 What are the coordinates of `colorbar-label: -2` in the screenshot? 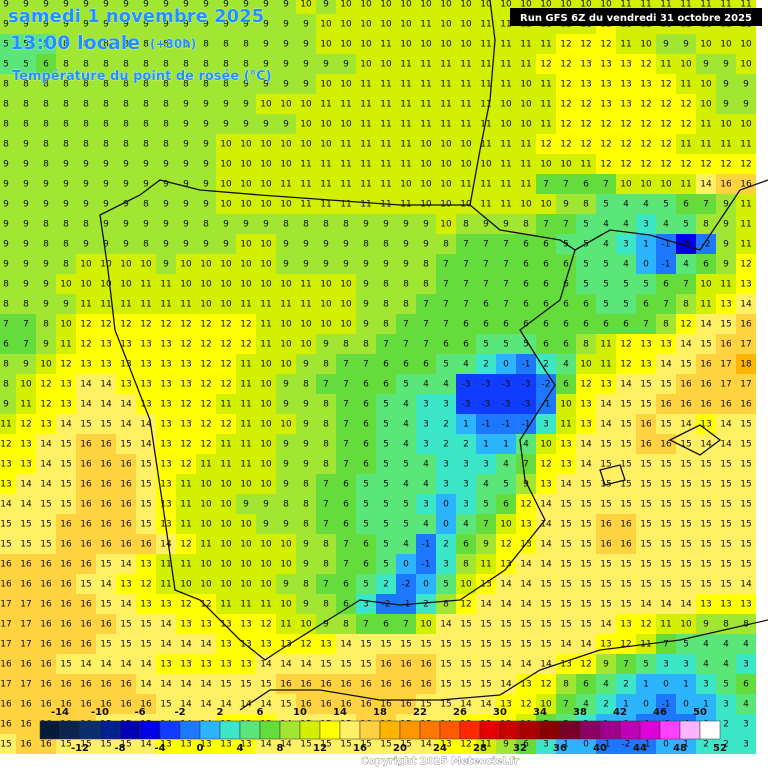 It's located at (179, 712).